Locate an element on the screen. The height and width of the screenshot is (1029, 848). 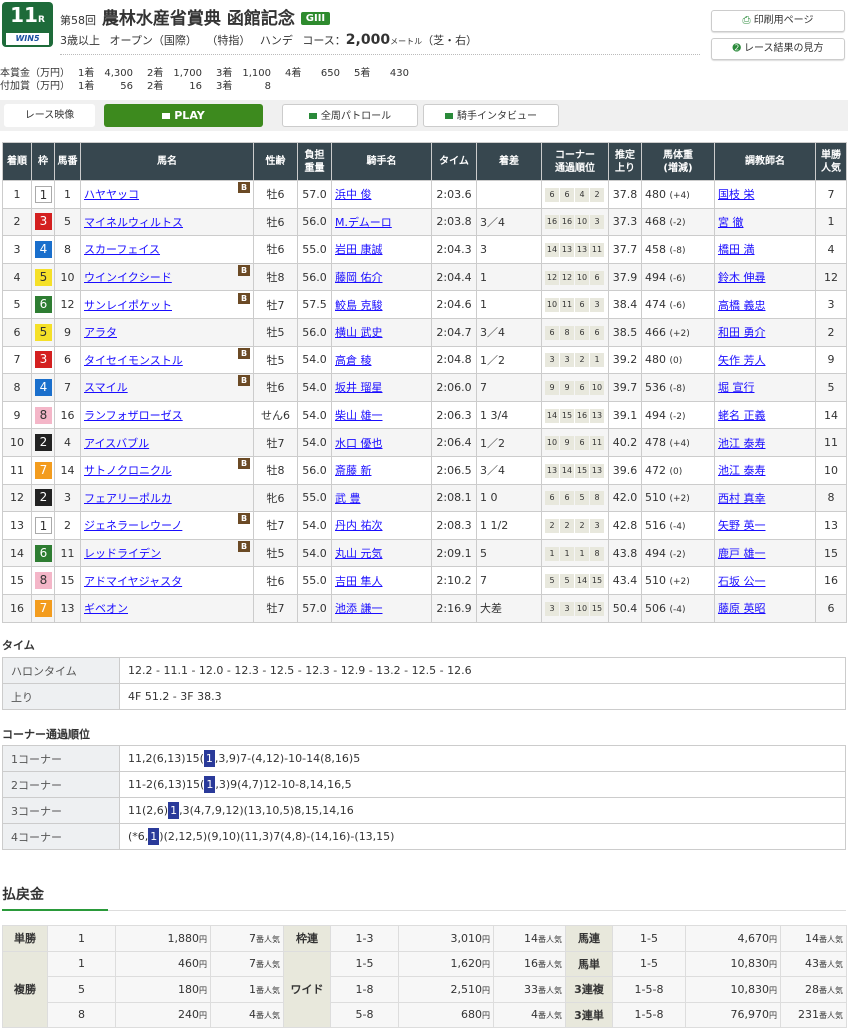
waku-cell: 1 is located at coordinates (43, 525).